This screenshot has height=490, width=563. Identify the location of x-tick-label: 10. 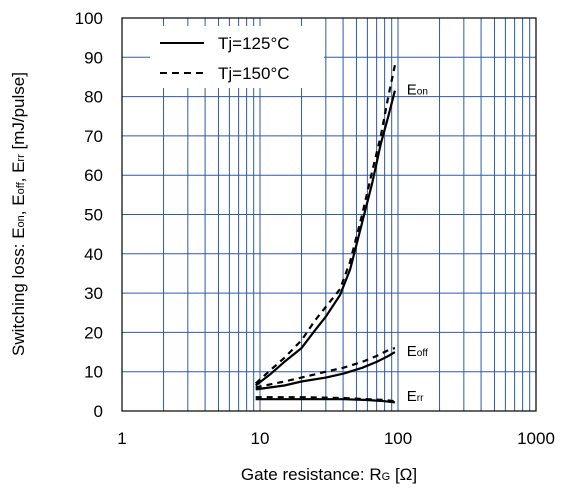
(260, 438).